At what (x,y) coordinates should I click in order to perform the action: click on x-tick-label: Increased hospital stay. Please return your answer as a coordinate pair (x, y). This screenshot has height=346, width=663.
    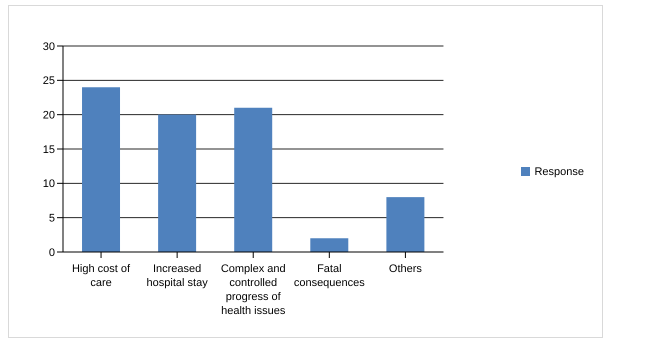
    Looking at the image, I should click on (177, 276).